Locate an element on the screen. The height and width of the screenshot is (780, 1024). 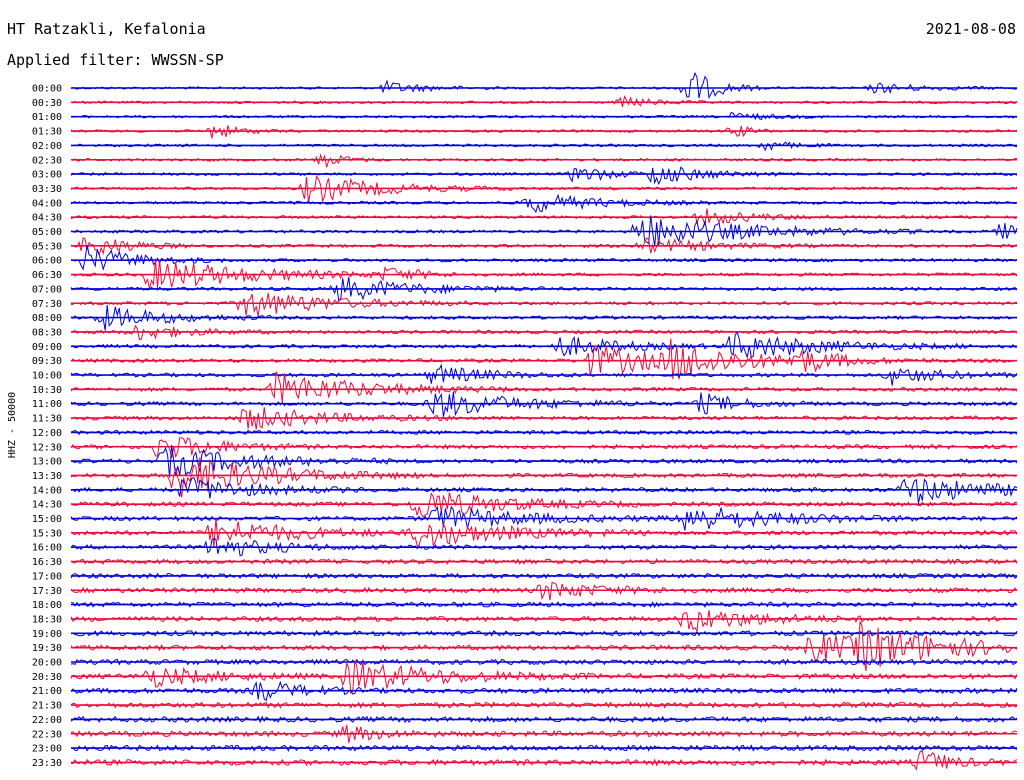
row-time-label: 04:00 is located at coordinates (47, 203).